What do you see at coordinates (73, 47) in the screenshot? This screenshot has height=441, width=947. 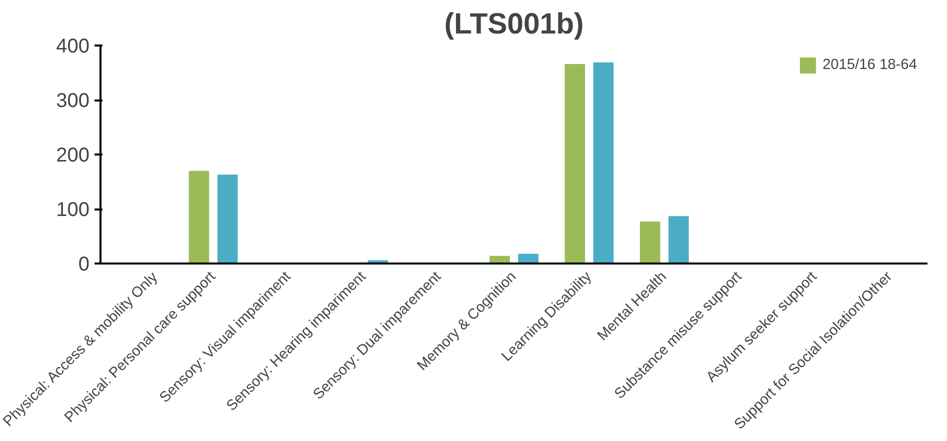 I see `y-tick-label: 400` at bounding box center [73, 47].